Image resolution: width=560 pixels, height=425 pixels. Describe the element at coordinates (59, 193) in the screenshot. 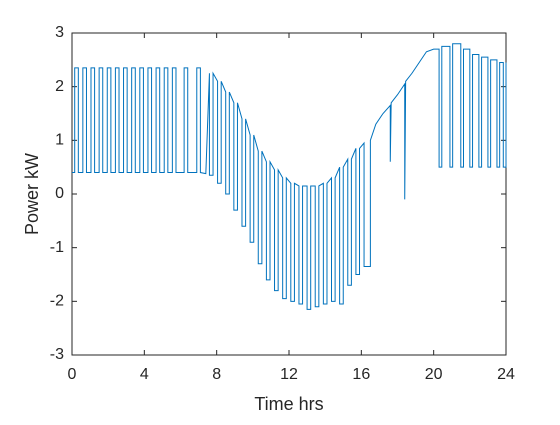

I see `y-tick-label: 0` at that location.